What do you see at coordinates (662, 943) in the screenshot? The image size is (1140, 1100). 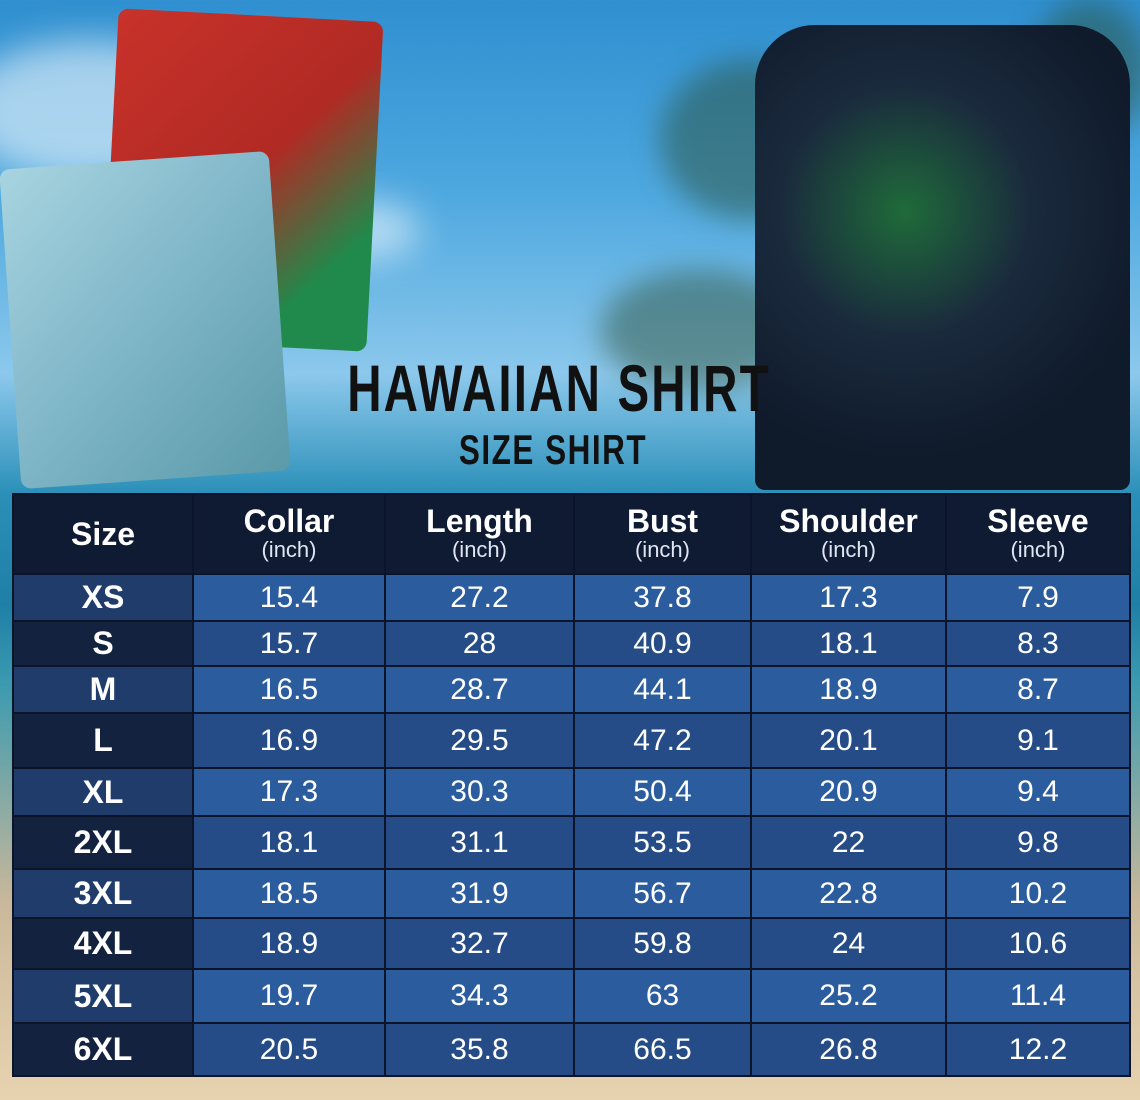 I see `value-cell-bust: 59.8` at bounding box center [662, 943].